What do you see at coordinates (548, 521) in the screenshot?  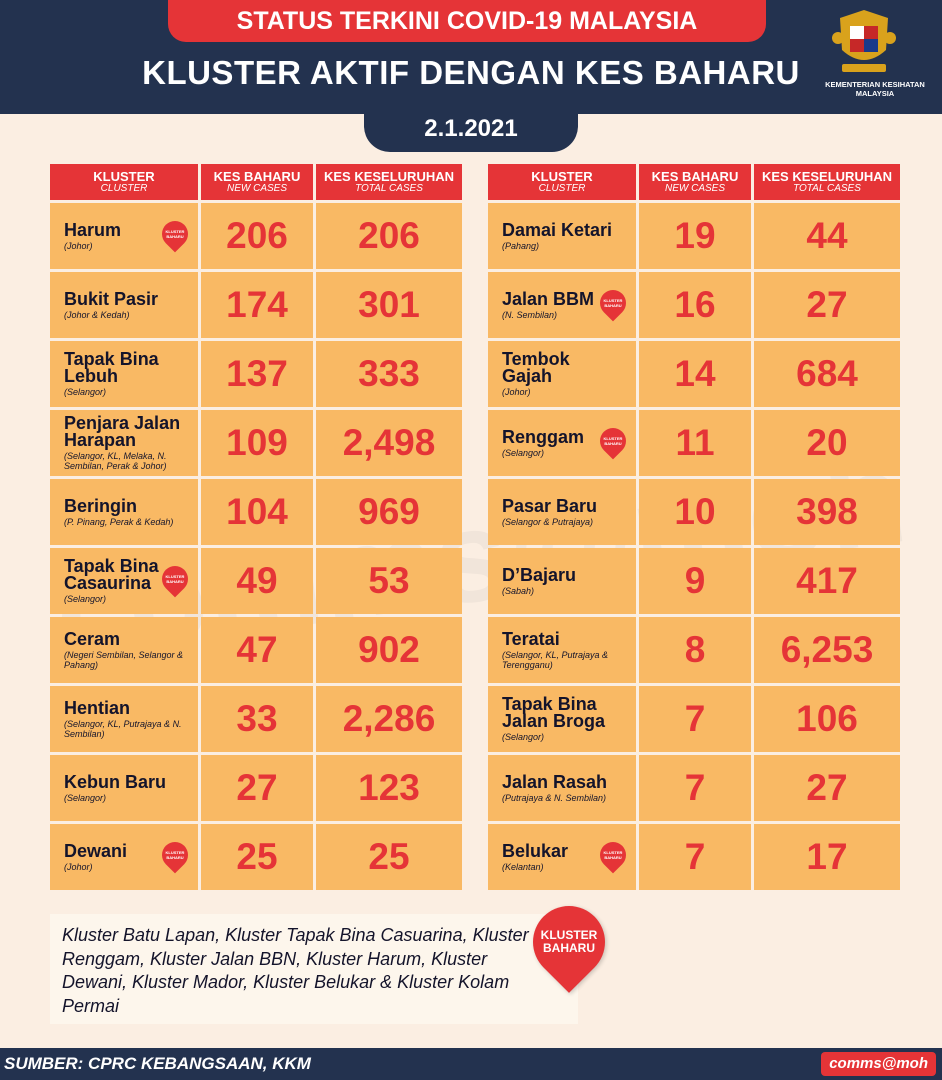 I see `cluster-location: (Selangor & Putrajaya)` at bounding box center [548, 521].